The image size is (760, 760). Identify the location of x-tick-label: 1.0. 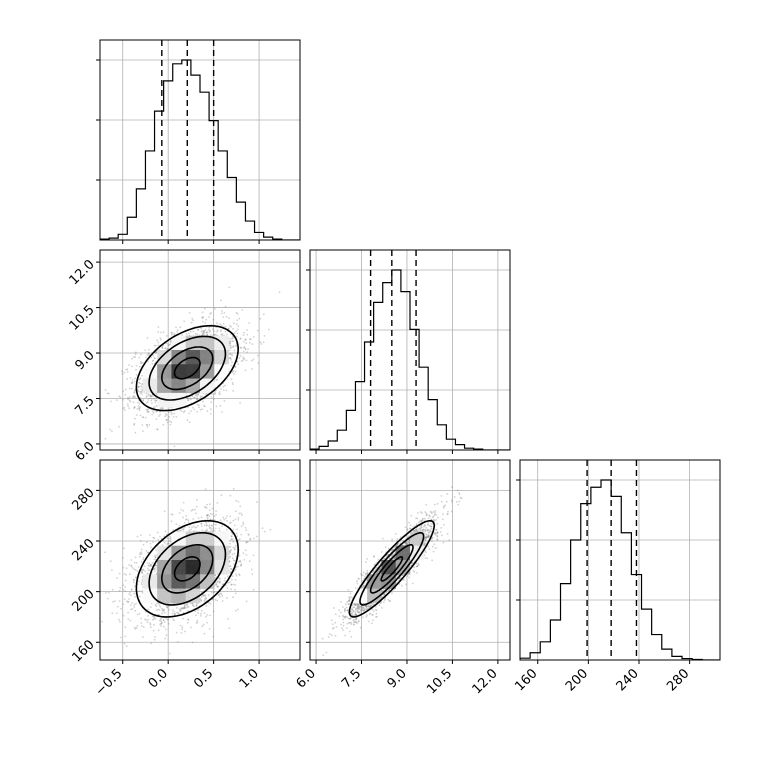
(249, 678).